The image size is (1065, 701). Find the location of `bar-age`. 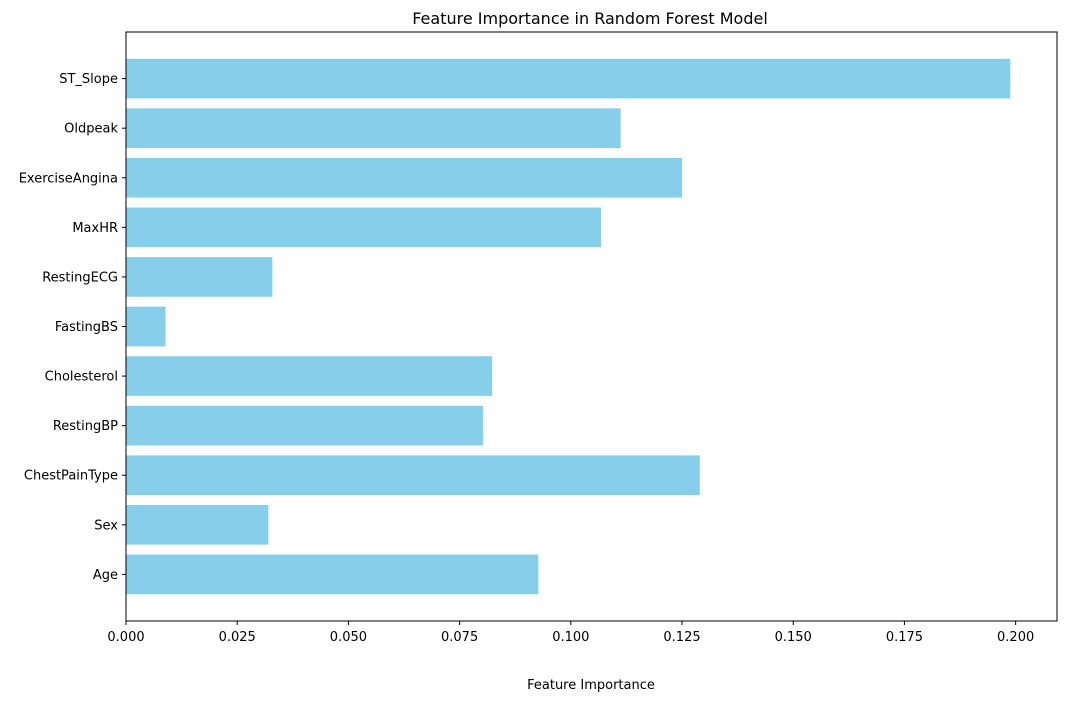

bar-age is located at coordinates (332, 574).